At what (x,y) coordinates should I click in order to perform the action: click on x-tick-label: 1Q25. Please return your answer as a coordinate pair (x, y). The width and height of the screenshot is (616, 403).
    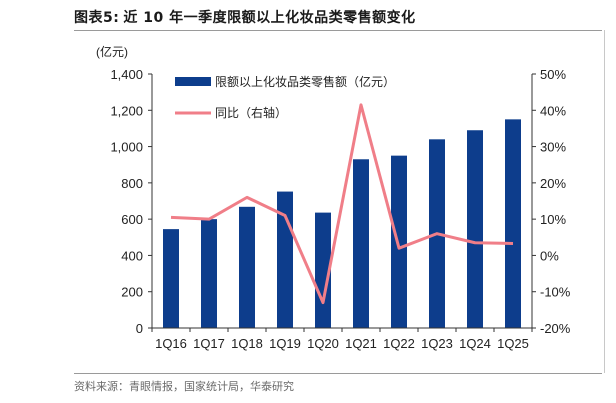
    Looking at the image, I should click on (513, 343).